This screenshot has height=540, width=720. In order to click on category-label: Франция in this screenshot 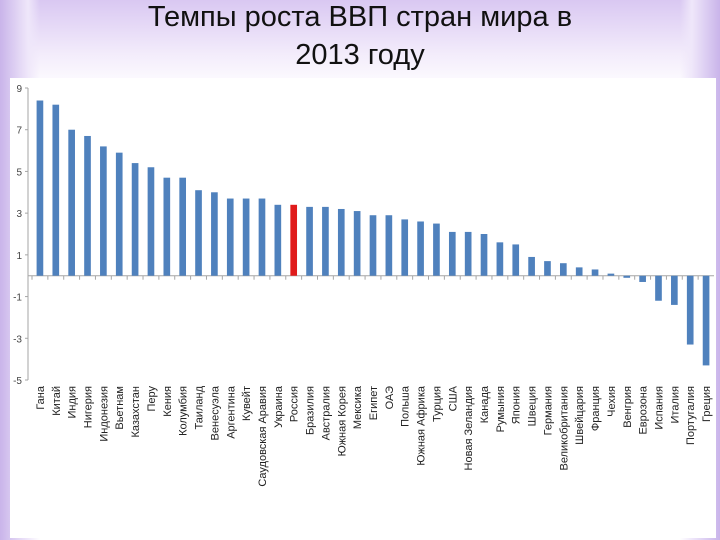, I will do `click(596, 408)`.